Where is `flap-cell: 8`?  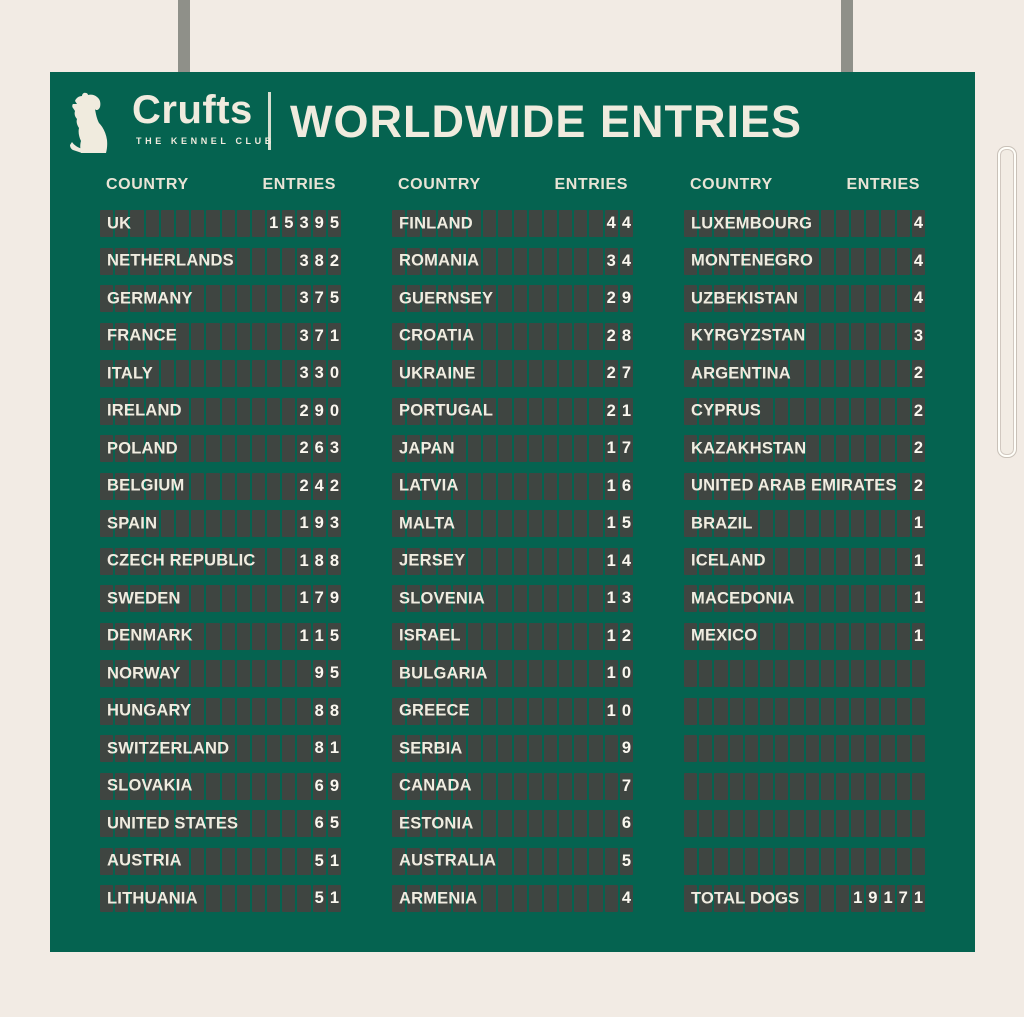 flap-cell: 8 is located at coordinates (626, 336).